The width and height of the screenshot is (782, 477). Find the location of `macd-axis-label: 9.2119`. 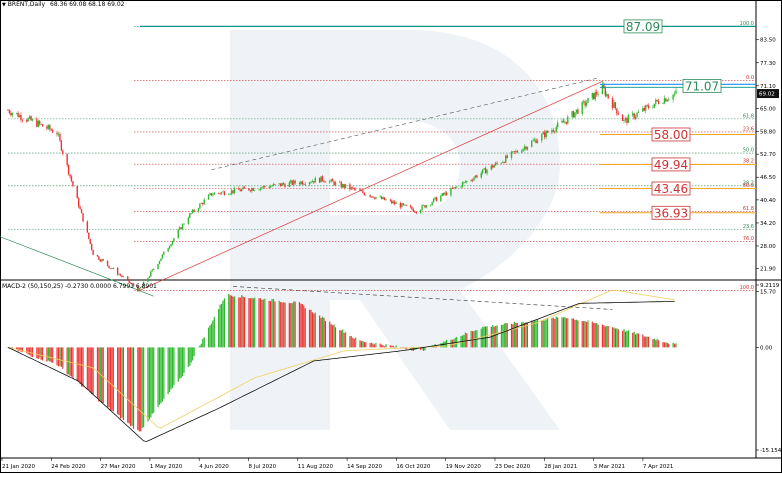

macd-axis-label: 9.2119 is located at coordinates (770, 286).